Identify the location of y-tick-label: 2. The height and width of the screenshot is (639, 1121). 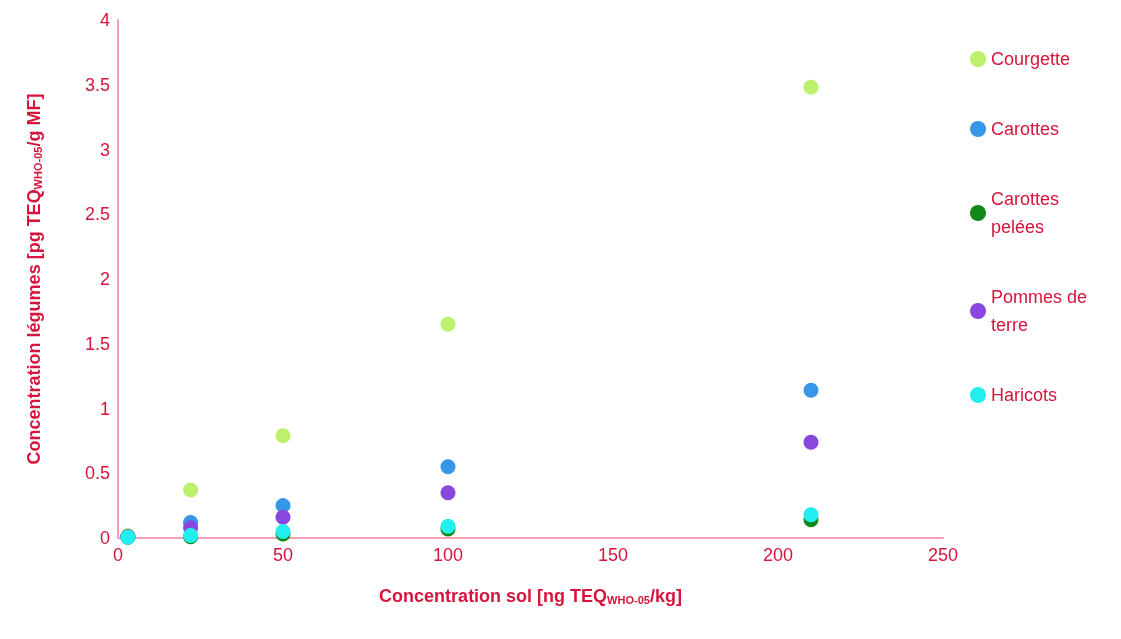
(104, 279).